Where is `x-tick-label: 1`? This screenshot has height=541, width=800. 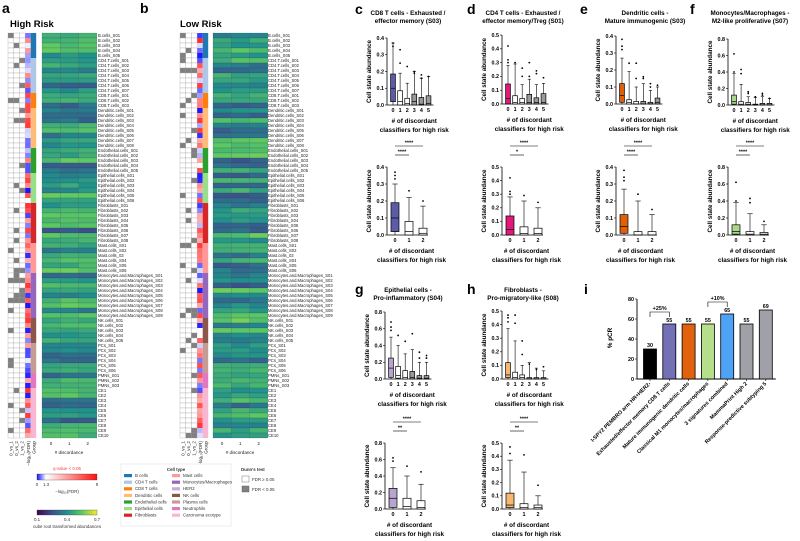 x-tick-label: 1 is located at coordinates (524, 515).